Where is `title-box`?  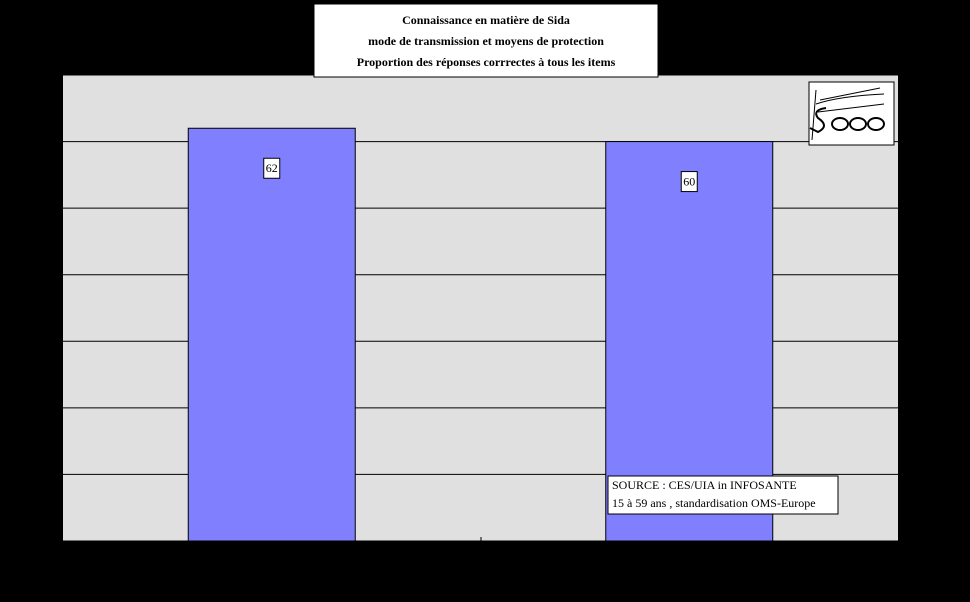 title-box is located at coordinates (486, 40).